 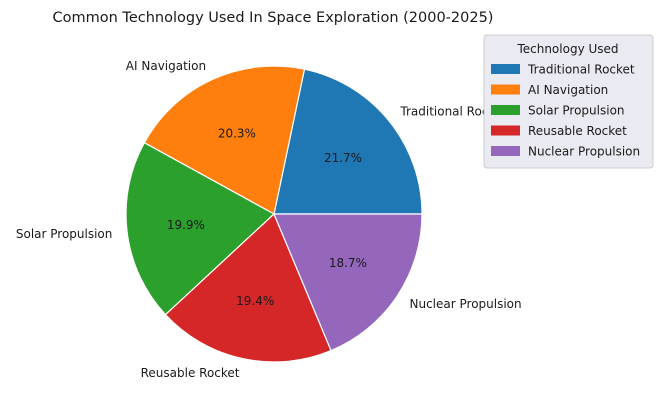 I want to click on percent-label-reusable-rocket: 19.4%, so click(x=255, y=301).